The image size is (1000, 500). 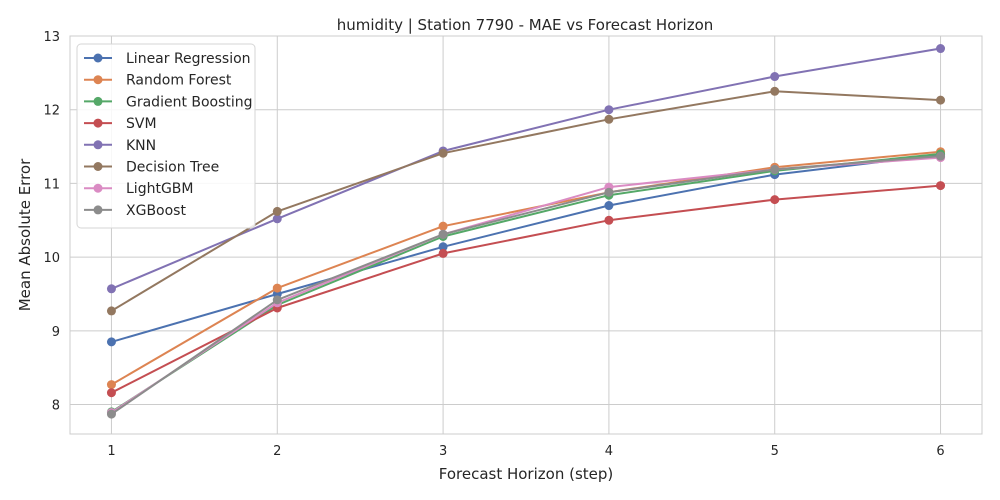 I want to click on legend-box, so click(x=166, y=136).